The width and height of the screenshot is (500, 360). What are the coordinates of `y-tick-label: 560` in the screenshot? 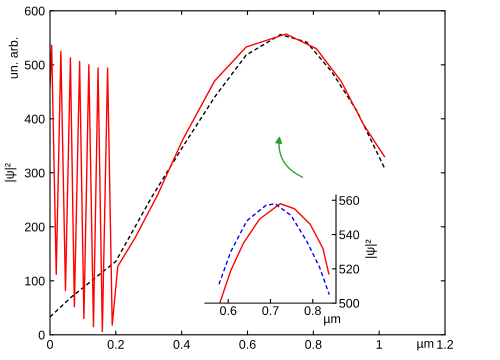 It's located at (349, 200).